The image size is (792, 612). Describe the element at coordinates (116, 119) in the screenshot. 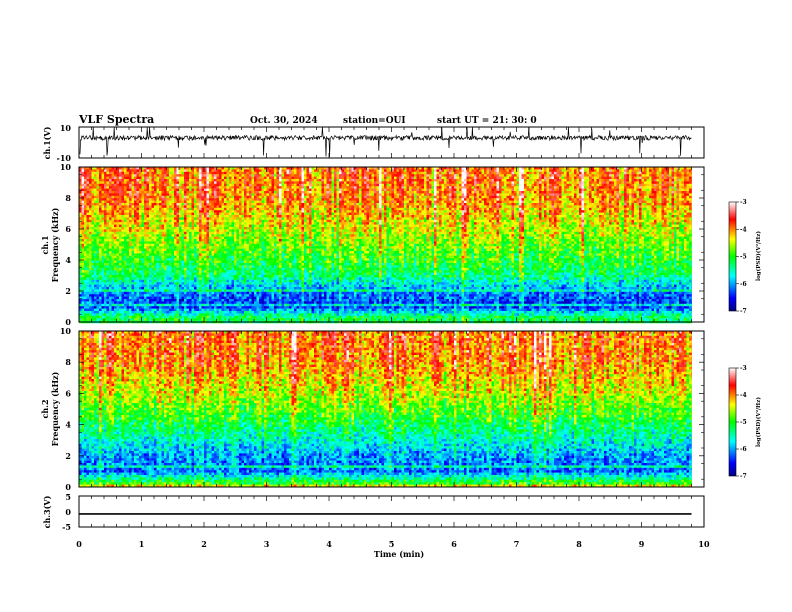

I see `figure-title: VLF Spectra` at that location.